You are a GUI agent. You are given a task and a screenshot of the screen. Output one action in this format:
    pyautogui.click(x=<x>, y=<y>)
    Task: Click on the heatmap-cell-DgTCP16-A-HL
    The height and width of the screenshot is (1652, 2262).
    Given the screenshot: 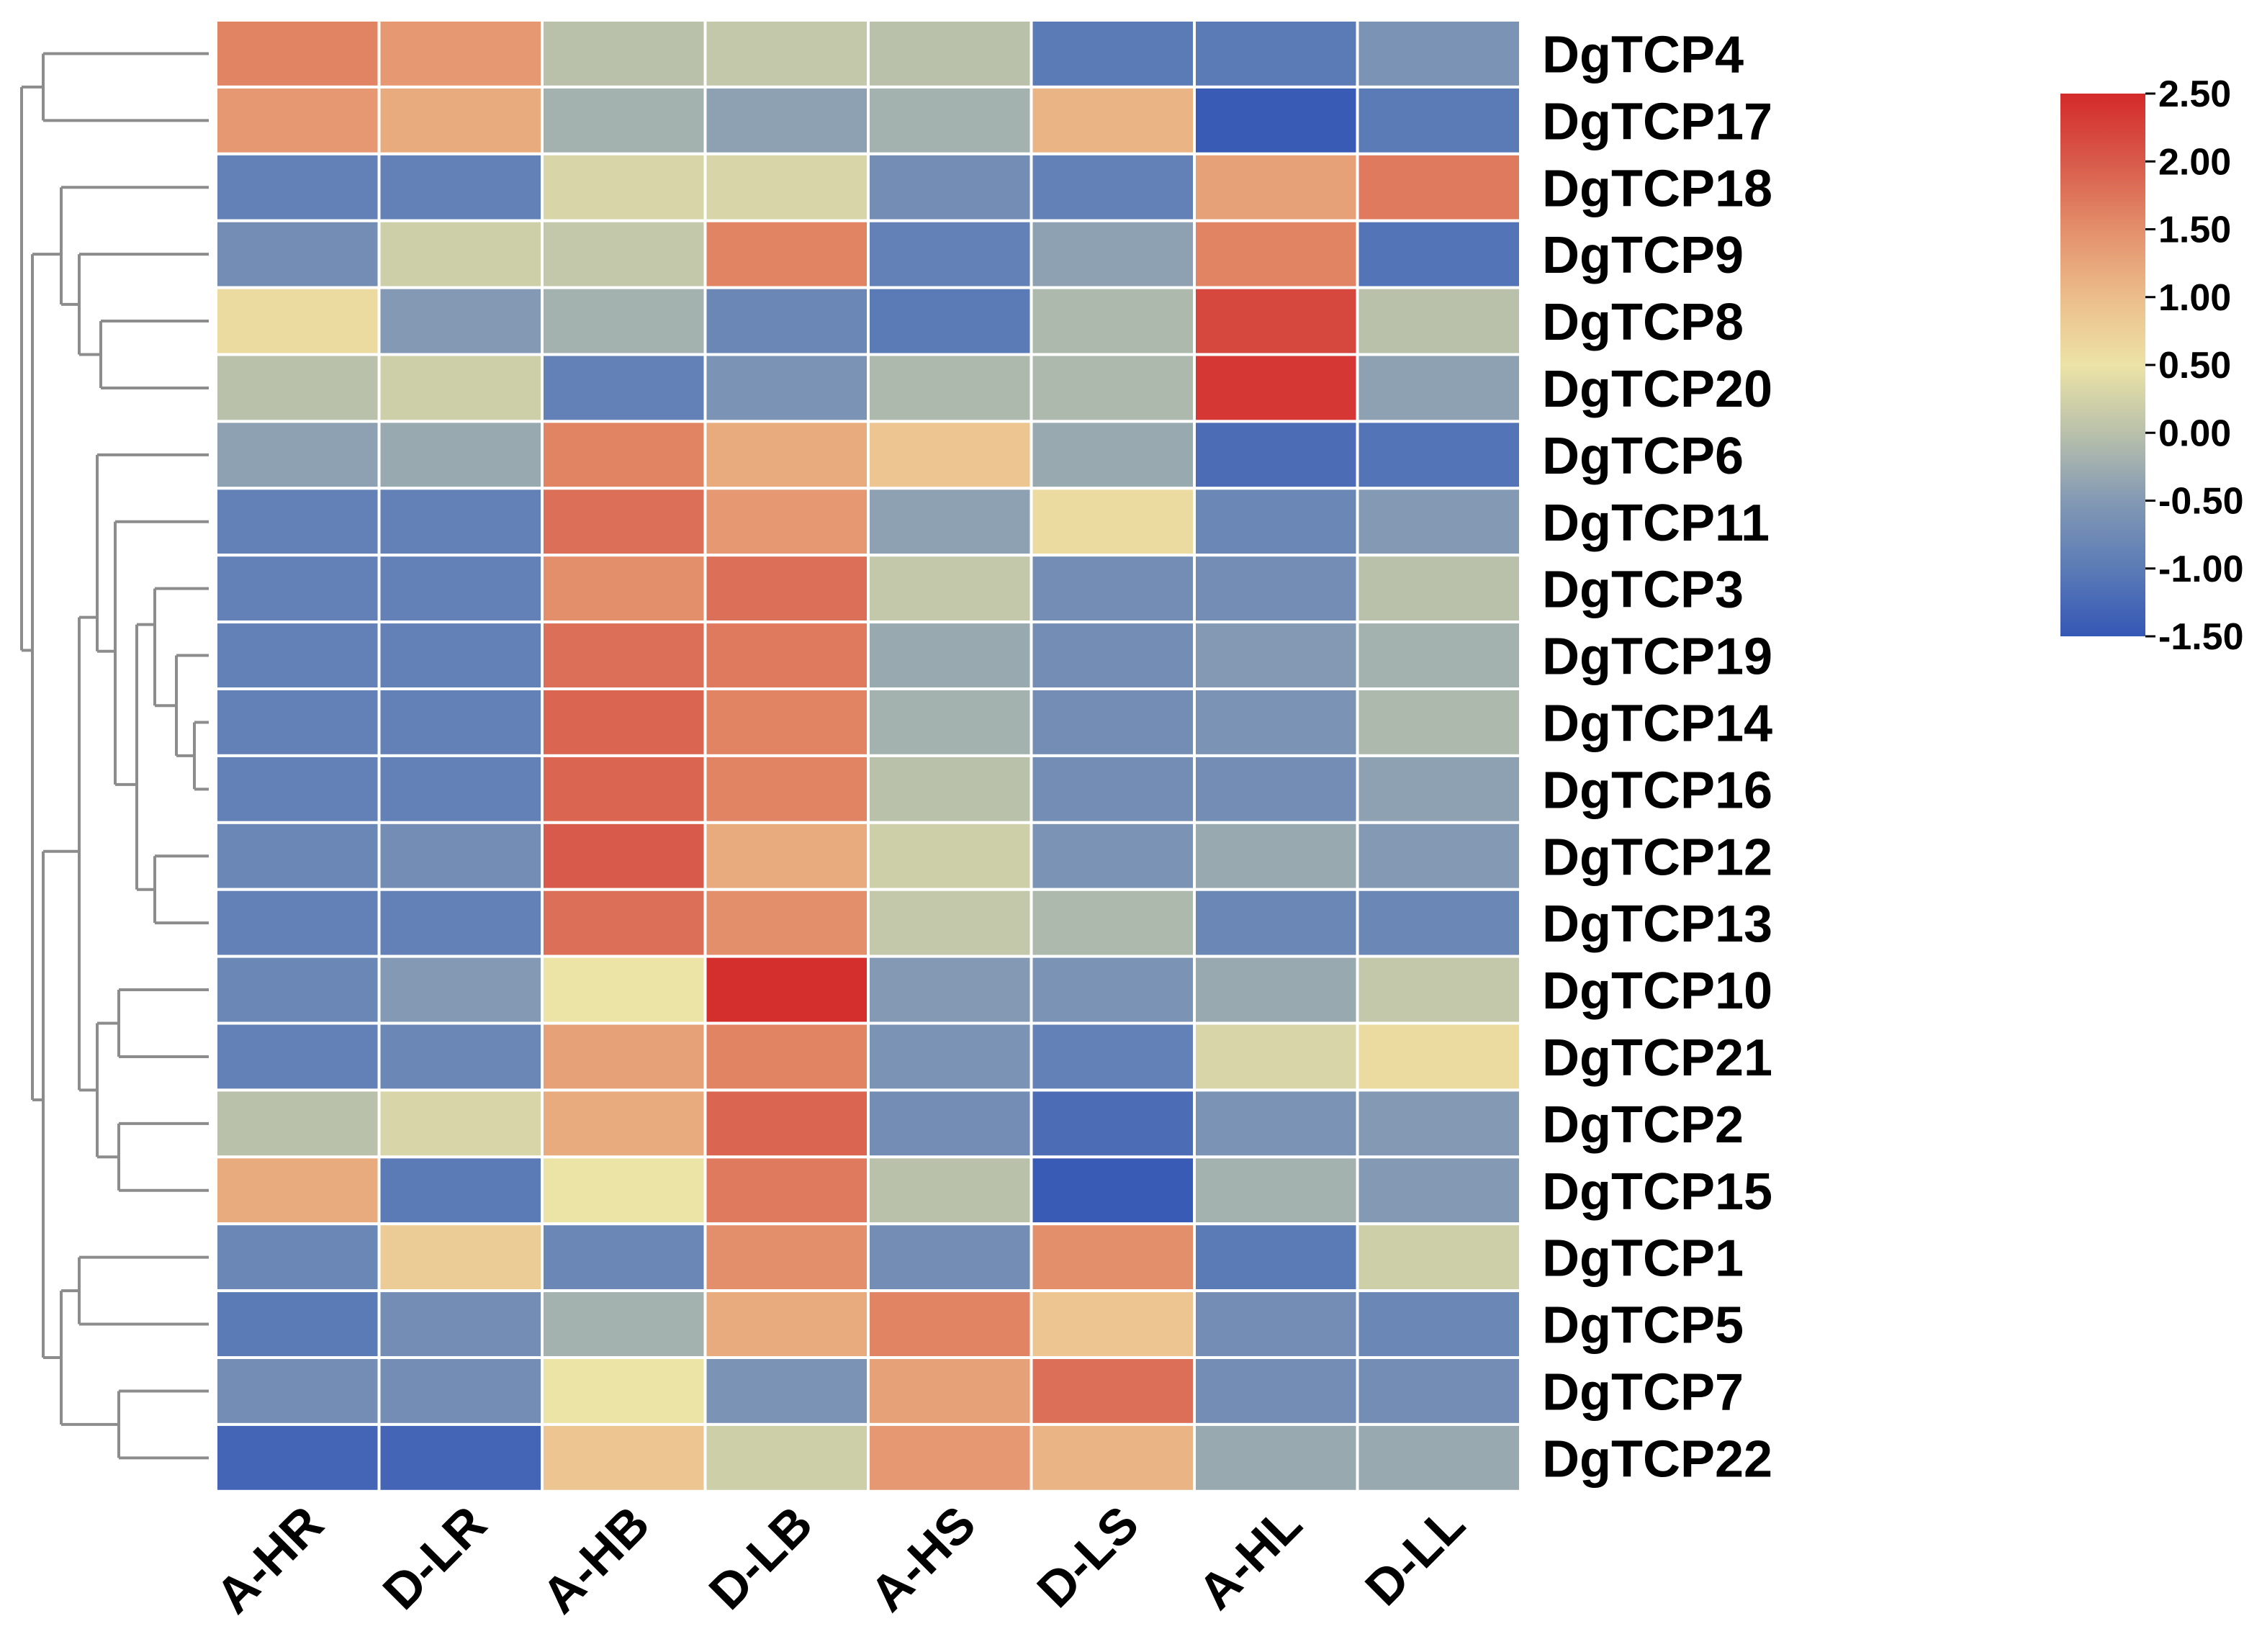 What is the action you would take?
    pyautogui.click(x=1276, y=789)
    